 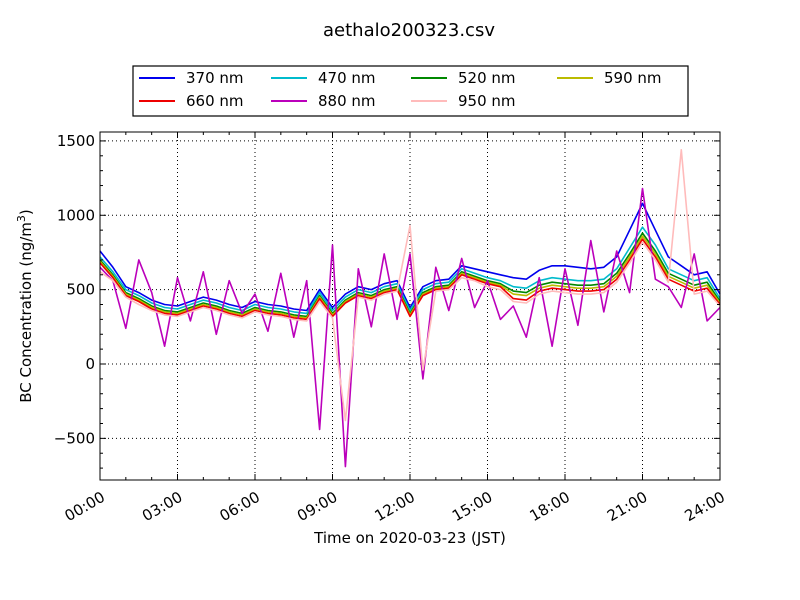 What do you see at coordinates (627, 506) in the screenshot?
I see `x-tick-label: 21:00` at bounding box center [627, 506].